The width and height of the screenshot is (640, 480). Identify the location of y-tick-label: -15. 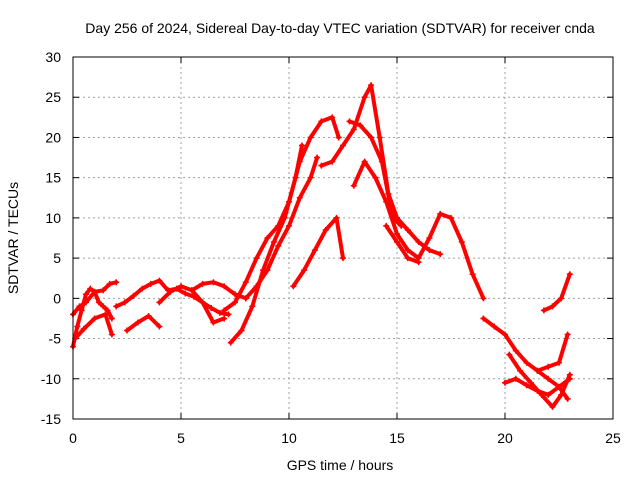
(51, 419).